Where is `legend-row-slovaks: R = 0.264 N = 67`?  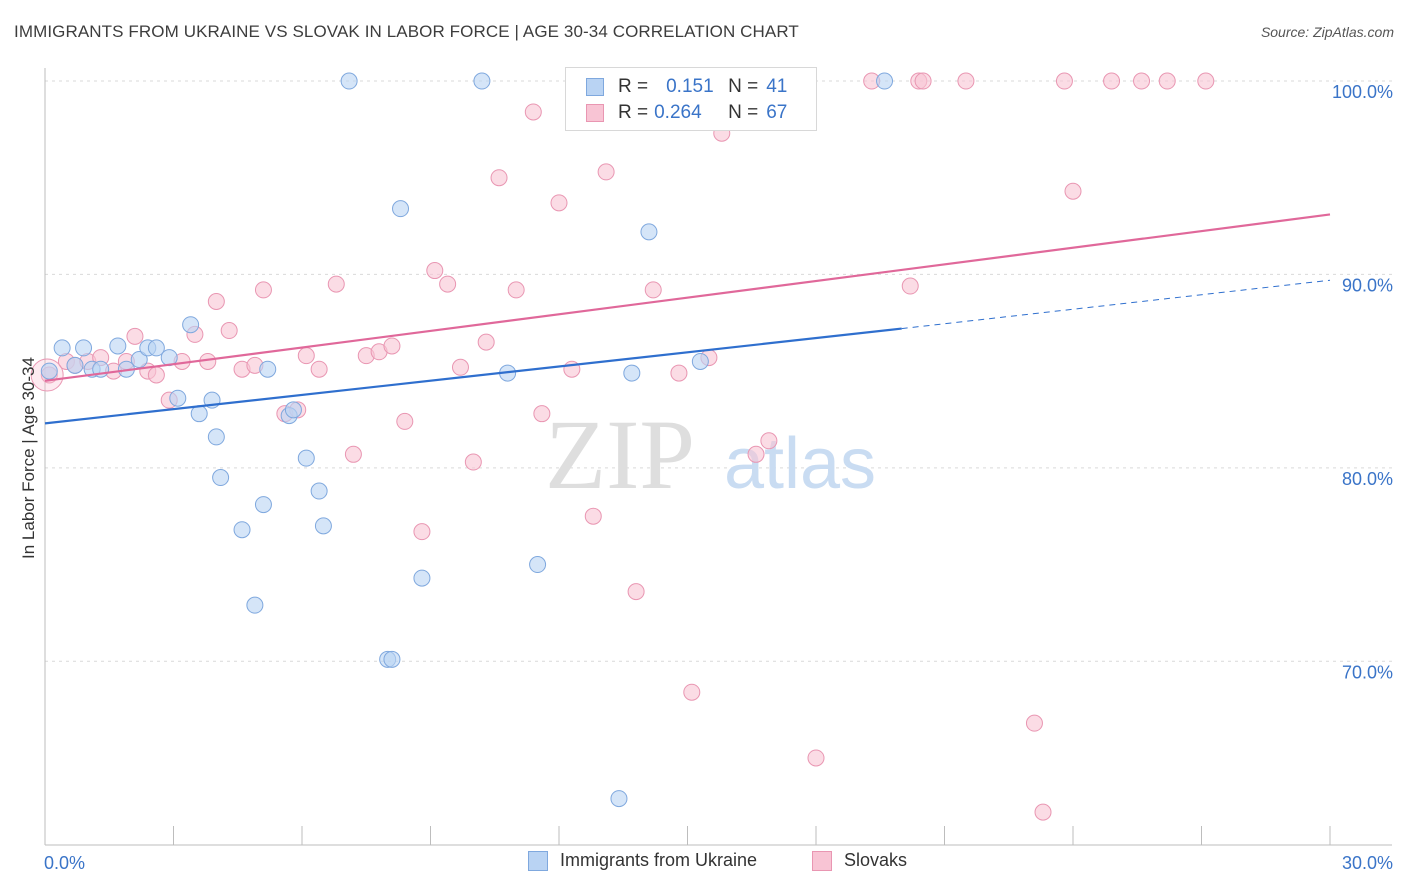
legend-row-slovaks: R = 0.264 N = 67 is located at coordinates (686, 113).